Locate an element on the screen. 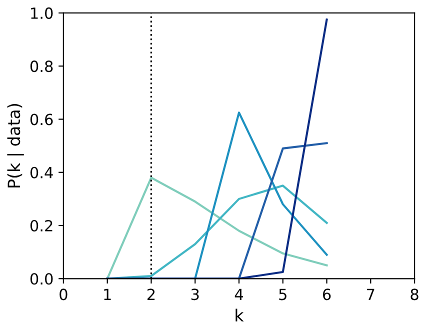 Image resolution: width=423 pixels, height=324 pixels. x-tick-label: 0 is located at coordinates (64, 294).